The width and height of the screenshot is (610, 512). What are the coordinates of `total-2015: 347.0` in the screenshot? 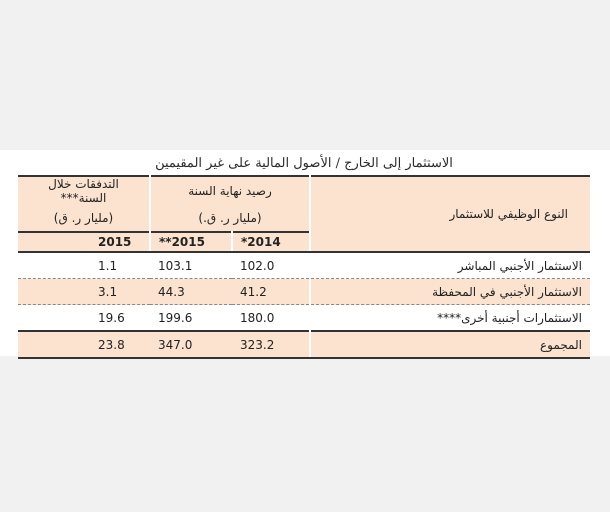 It's located at (191, 344).